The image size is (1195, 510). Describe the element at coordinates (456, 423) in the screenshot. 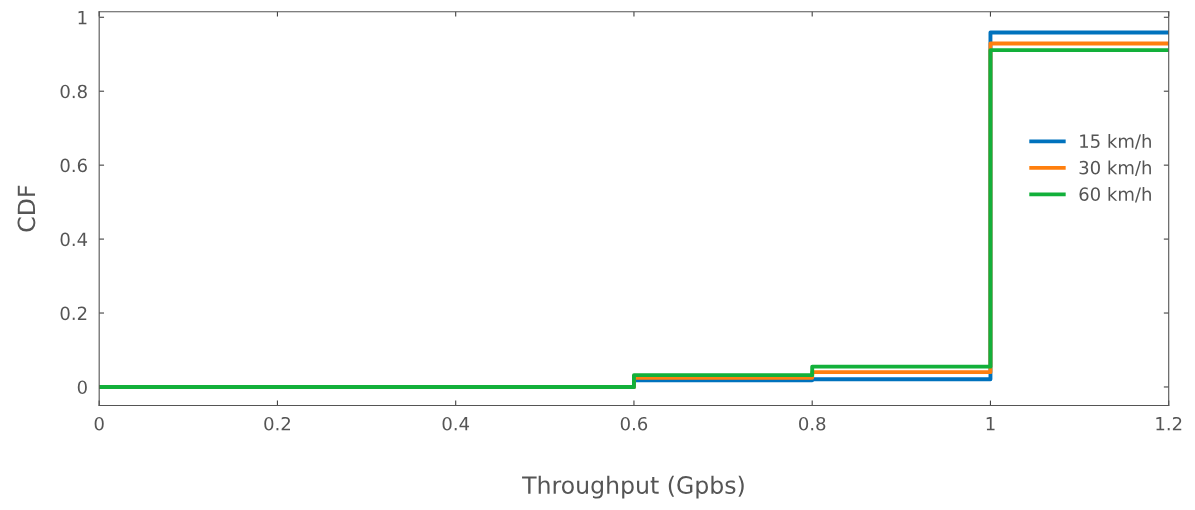

I see `x-tick-label: 0.4` at that location.